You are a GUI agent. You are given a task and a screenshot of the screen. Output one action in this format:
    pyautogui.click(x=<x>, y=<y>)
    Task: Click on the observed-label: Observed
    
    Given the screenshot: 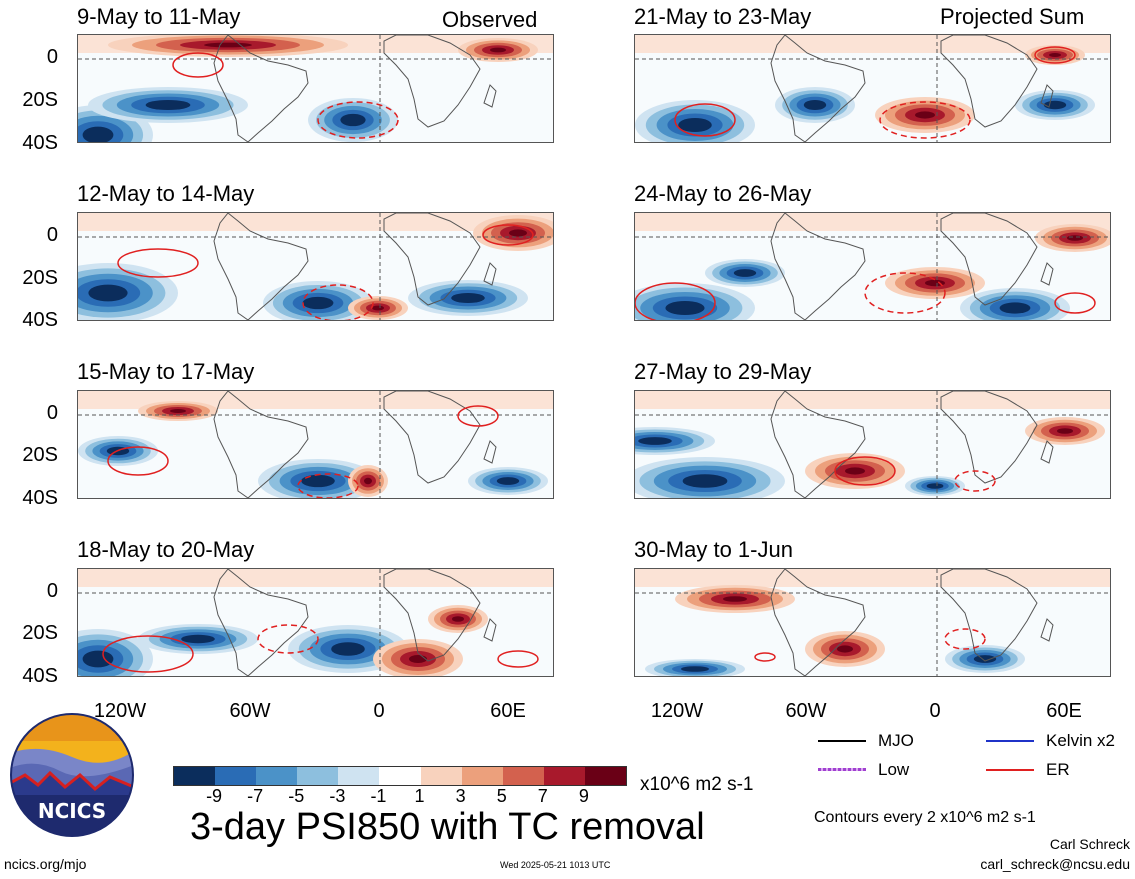 What is the action you would take?
    pyautogui.click(x=490, y=19)
    